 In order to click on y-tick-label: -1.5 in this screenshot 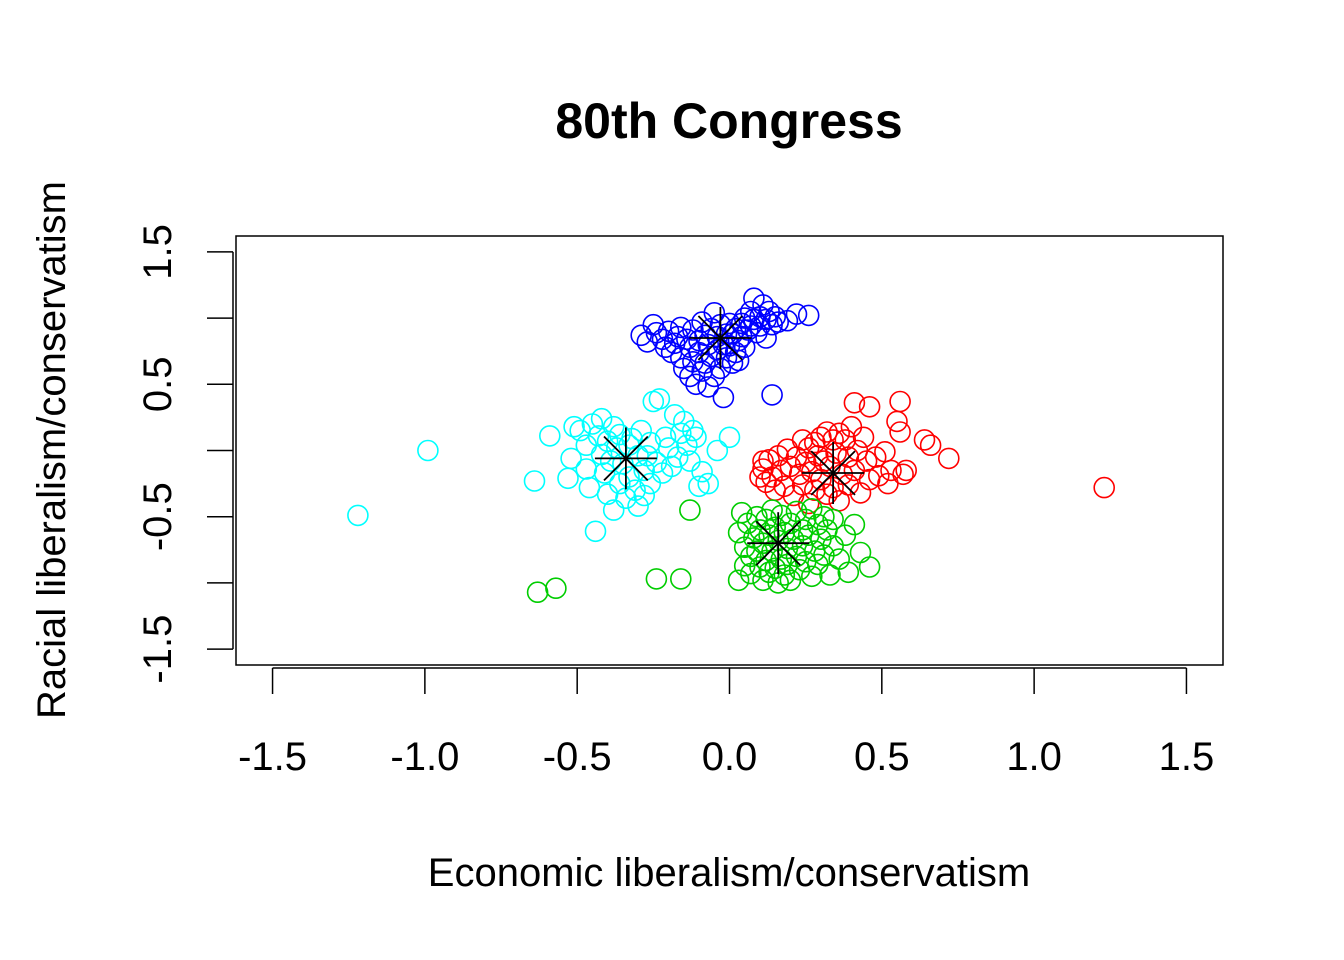, I will do `click(158, 649)`.